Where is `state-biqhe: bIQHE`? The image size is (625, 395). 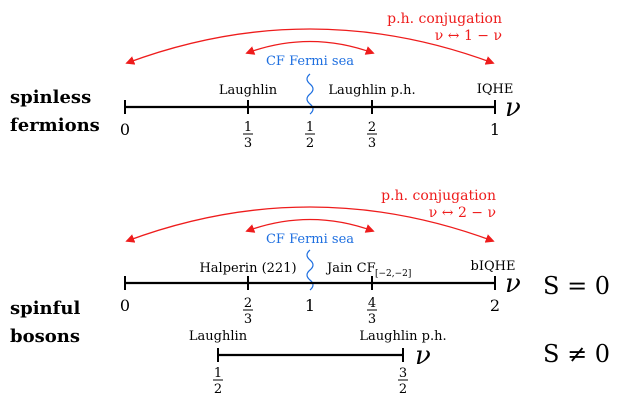 state-biqhe: bIQHE is located at coordinates (493, 266).